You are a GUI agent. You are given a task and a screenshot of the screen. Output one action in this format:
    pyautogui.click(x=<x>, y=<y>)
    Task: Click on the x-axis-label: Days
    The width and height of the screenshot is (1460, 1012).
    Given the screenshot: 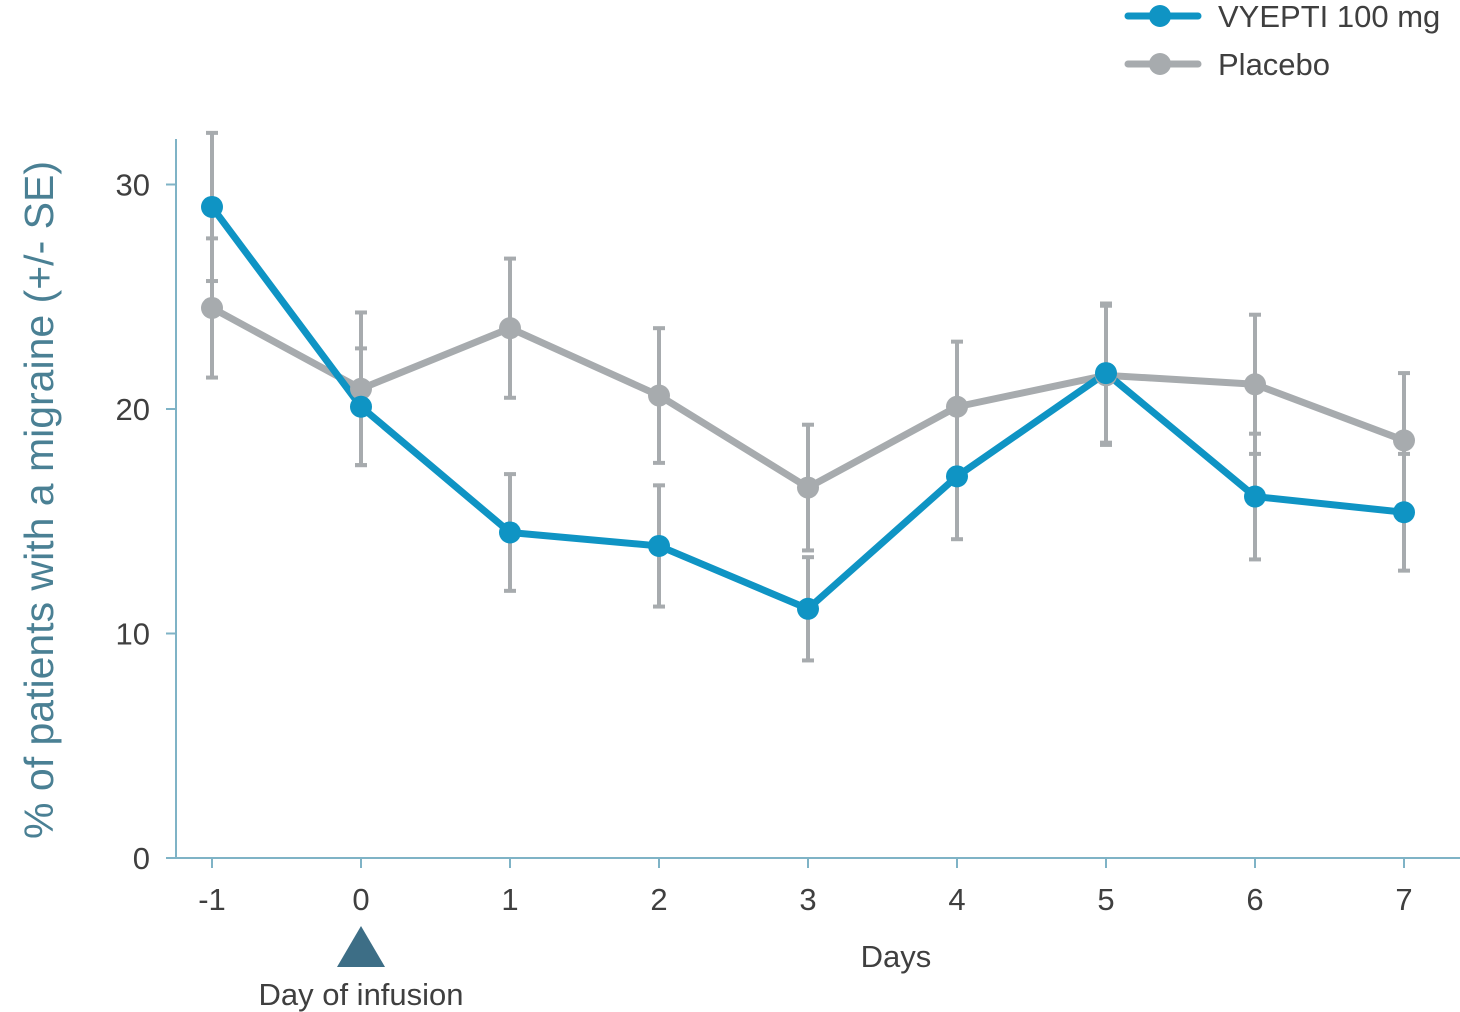 What is the action you would take?
    pyautogui.click(x=896, y=956)
    